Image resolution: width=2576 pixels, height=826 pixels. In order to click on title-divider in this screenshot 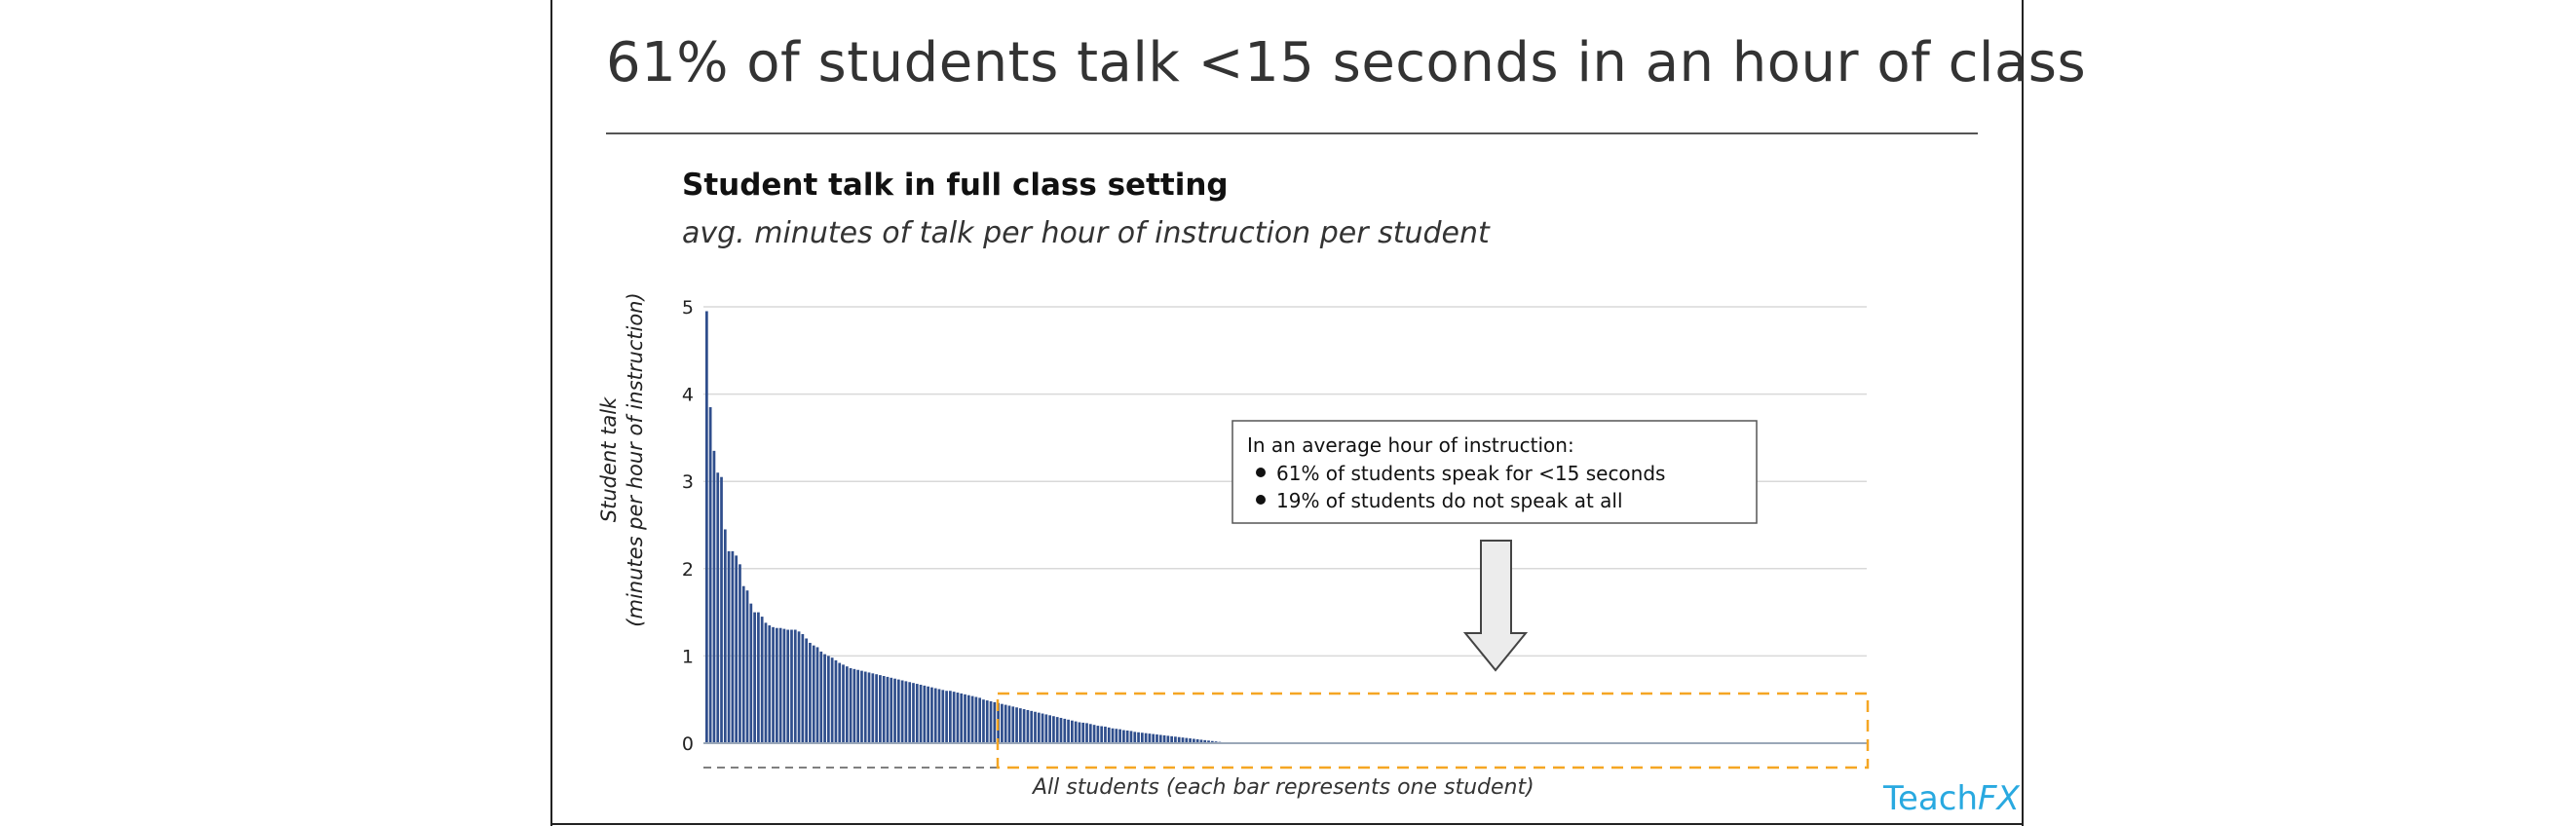, I will do `click(1292, 133)`.